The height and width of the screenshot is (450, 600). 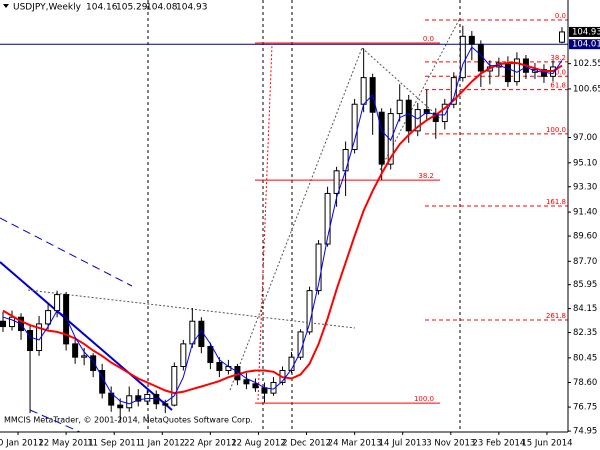 I want to click on fib-label: 0.0, so click(x=428, y=39).